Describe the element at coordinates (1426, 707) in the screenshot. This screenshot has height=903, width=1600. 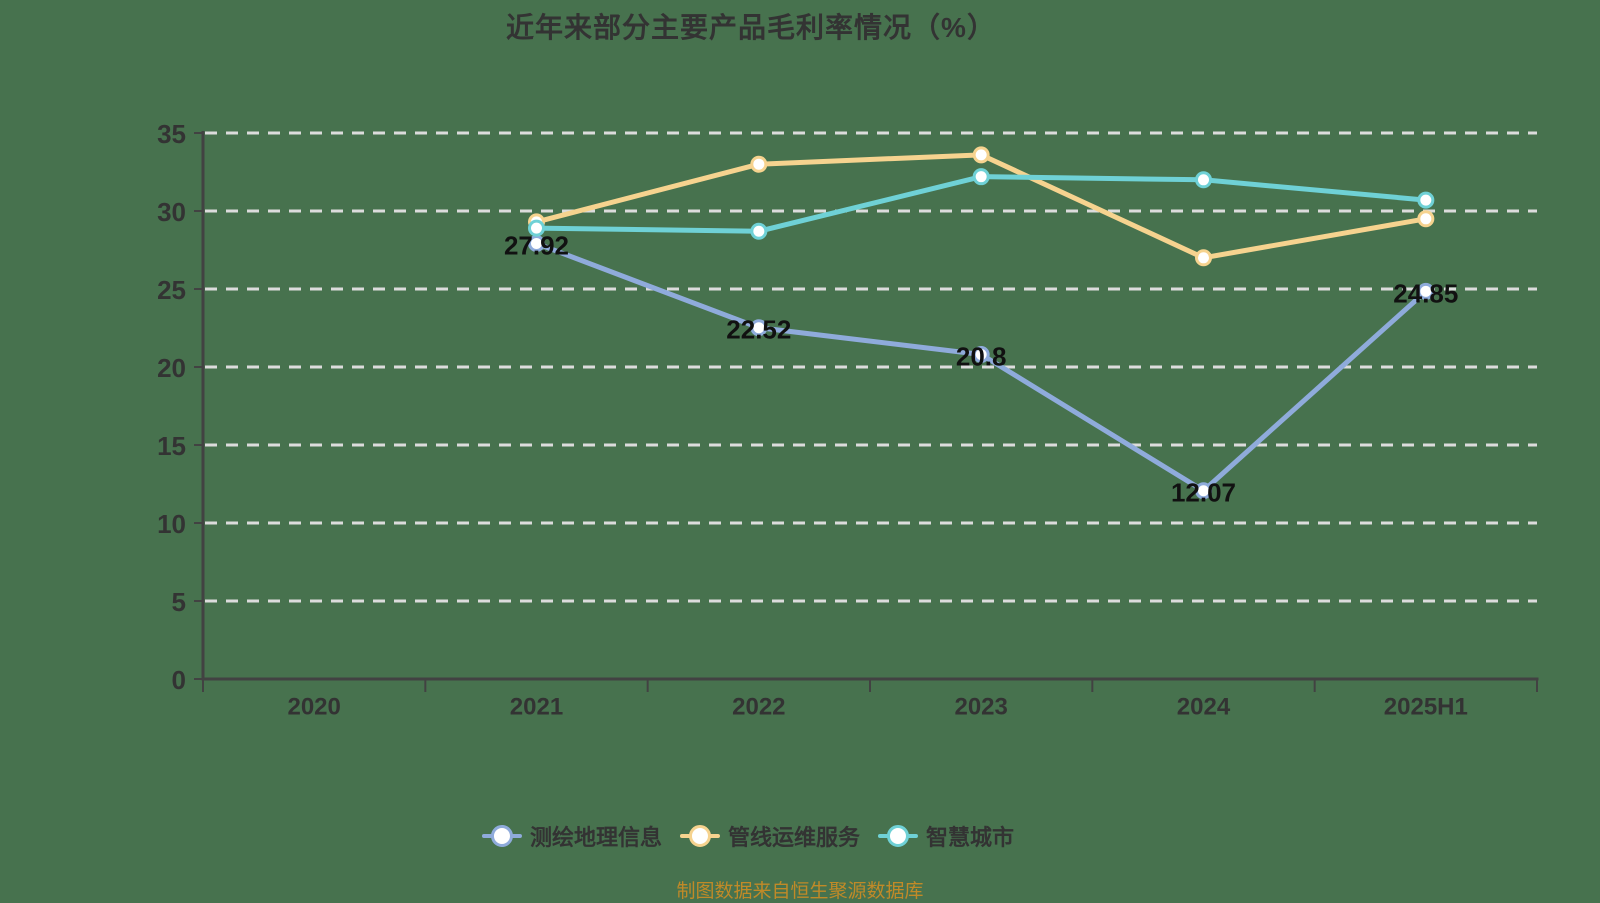
I see `svg-text: 2025H1` at that location.